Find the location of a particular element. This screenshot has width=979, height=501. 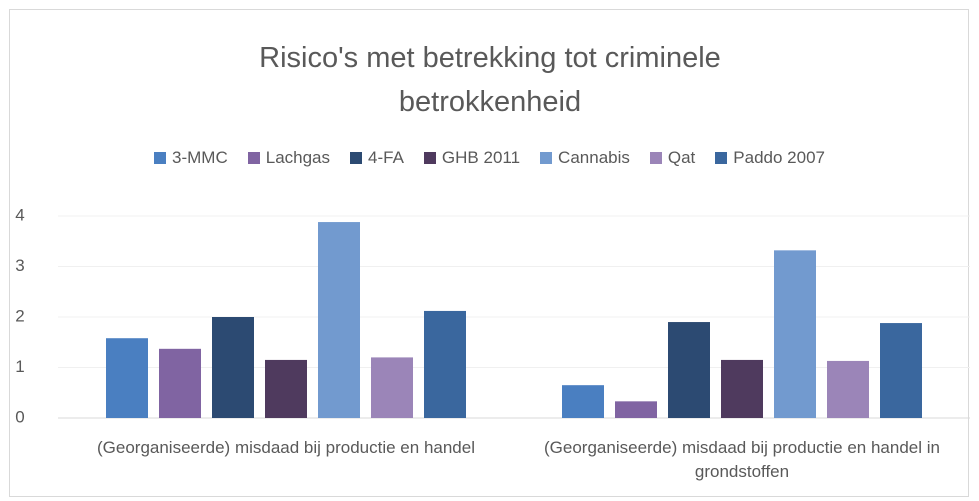

legend-item: GHB 2011 is located at coordinates (472, 158).